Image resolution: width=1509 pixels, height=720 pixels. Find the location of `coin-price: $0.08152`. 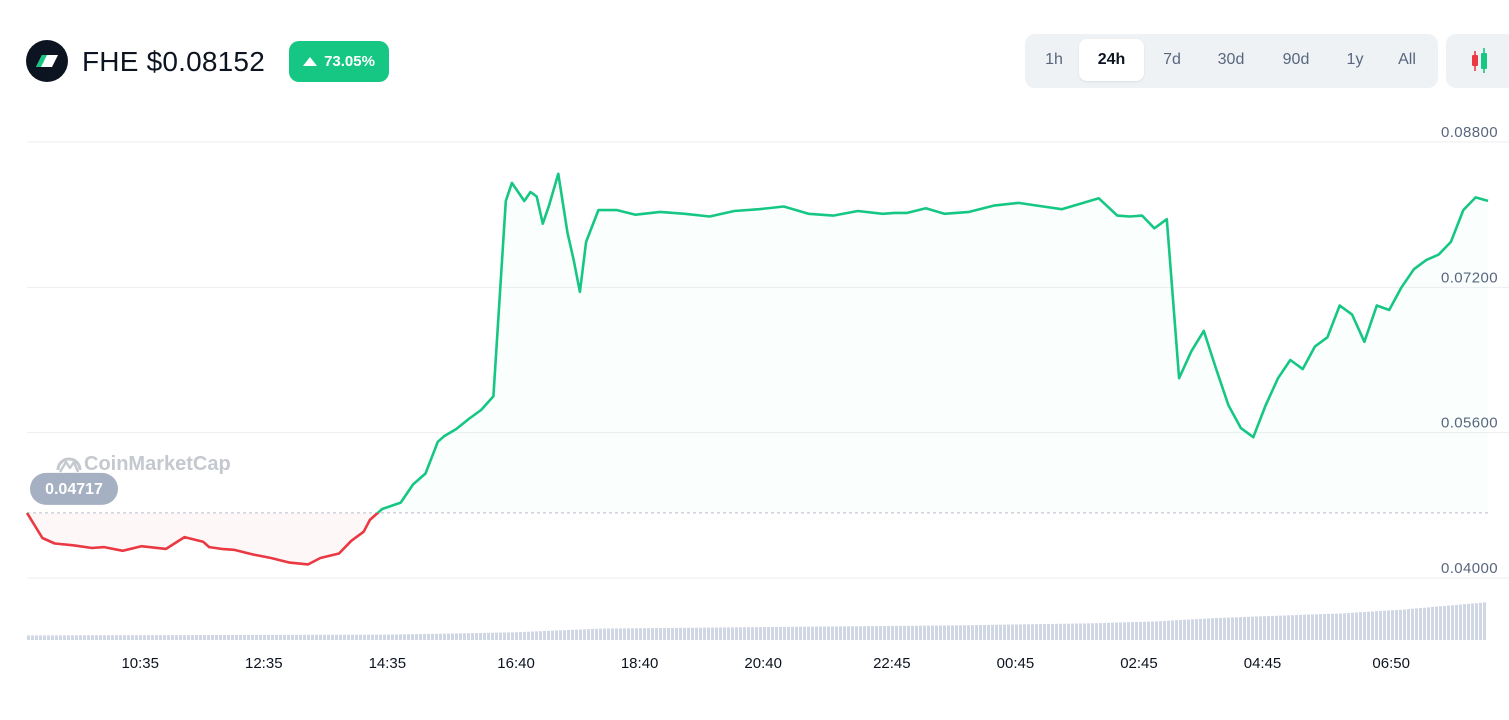

coin-price: $0.08152 is located at coordinates (205, 61).